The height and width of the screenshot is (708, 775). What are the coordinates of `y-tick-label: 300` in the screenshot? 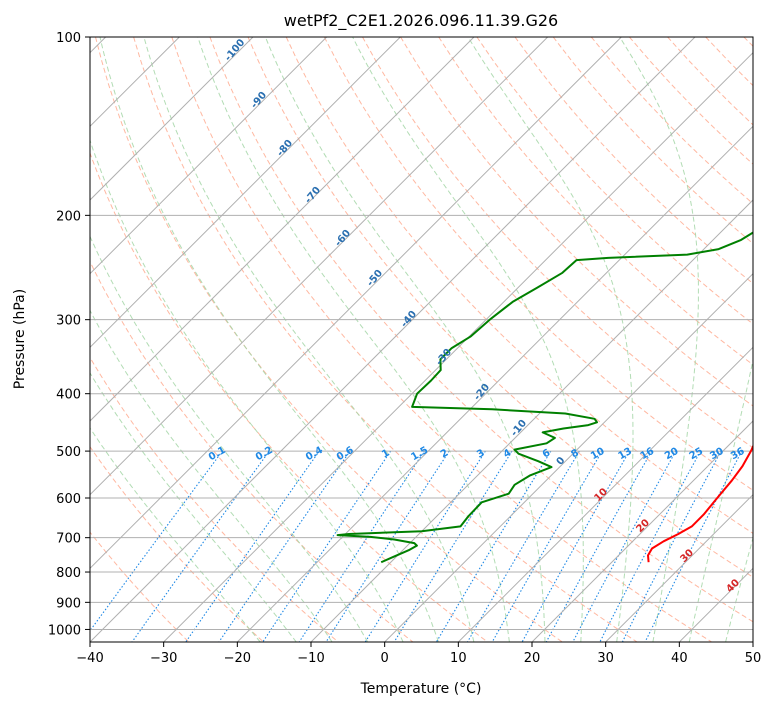 It's located at (68, 321).